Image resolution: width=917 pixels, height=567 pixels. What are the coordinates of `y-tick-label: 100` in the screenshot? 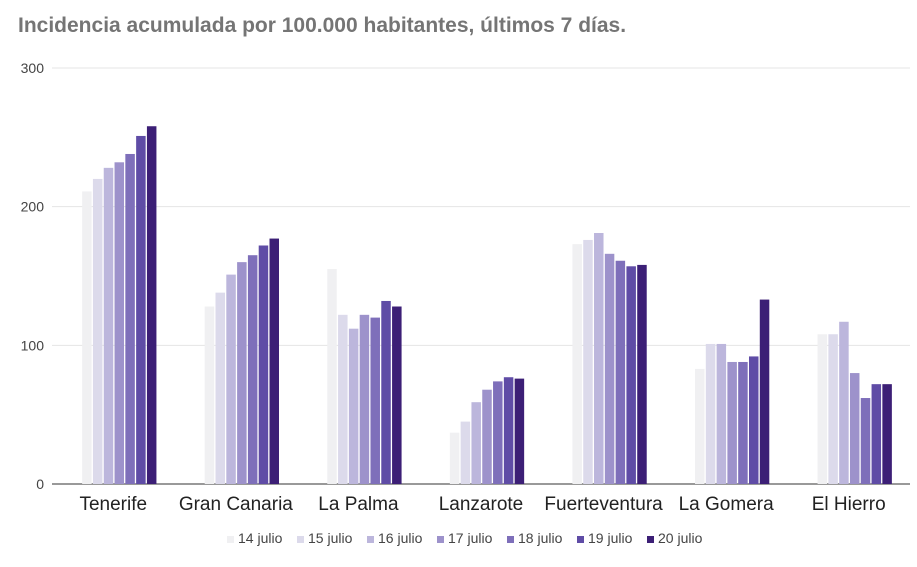 It's located at (33, 345).